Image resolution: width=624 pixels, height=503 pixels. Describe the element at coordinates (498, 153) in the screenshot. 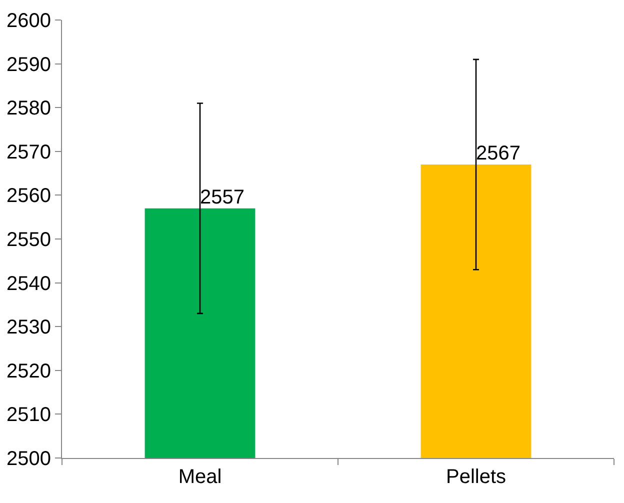

I see `data-label: 2567` at that location.